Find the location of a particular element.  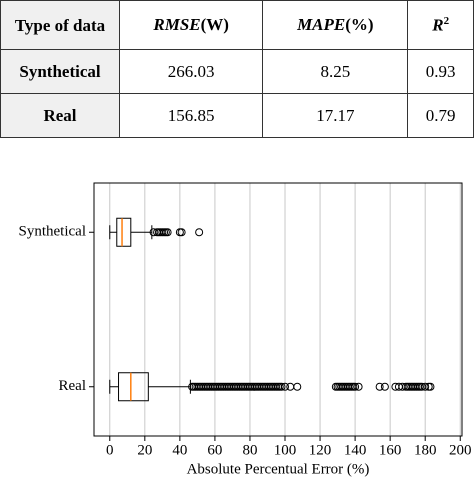

row: Real 156.85 17.17 0.79 is located at coordinates (237, 115).